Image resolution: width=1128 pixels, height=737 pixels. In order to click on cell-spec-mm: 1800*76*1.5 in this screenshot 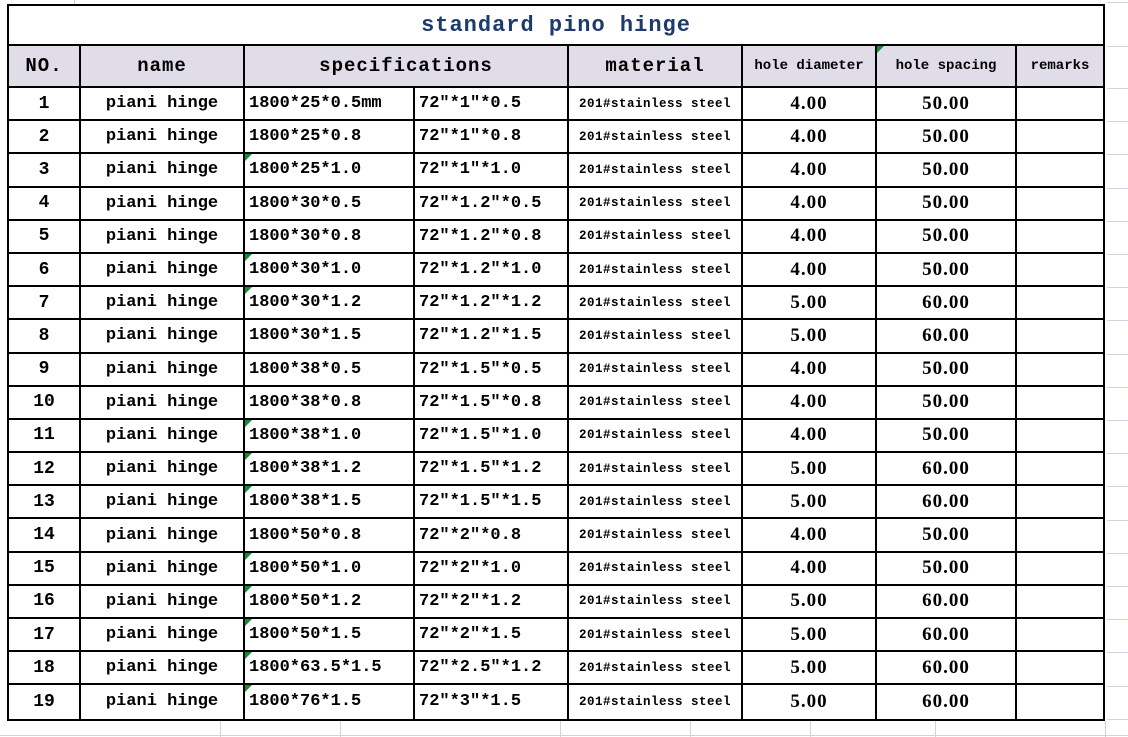, I will do `click(330, 702)`.